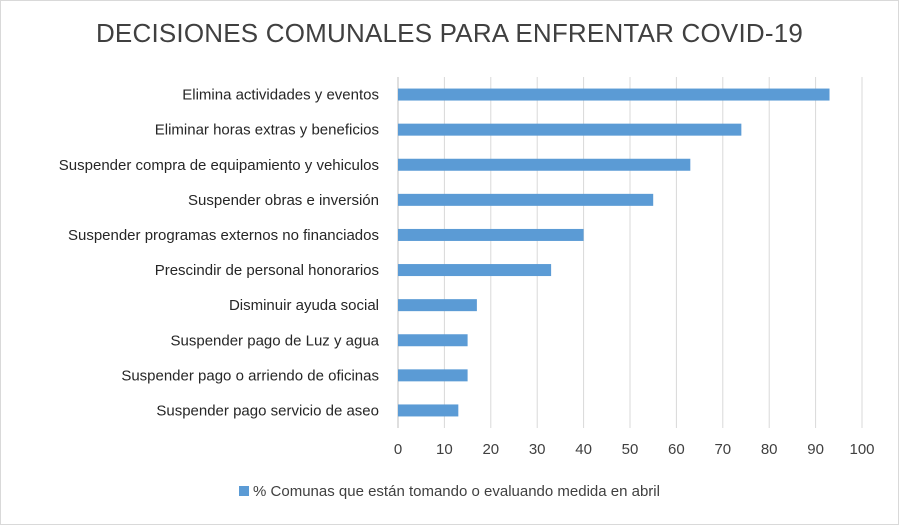 Image resolution: width=899 pixels, height=525 pixels. Describe the element at coordinates (537, 449) in the screenshot. I see `x-tick-label: 30` at that location.